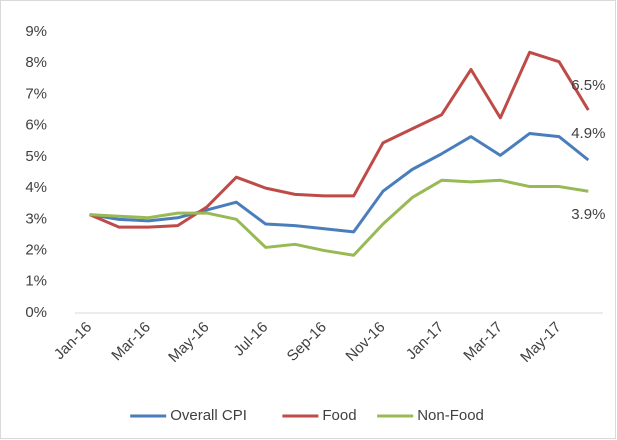 The height and width of the screenshot is (440, 617). I want to click on y-tick-label: 0%, so click(36, 312).